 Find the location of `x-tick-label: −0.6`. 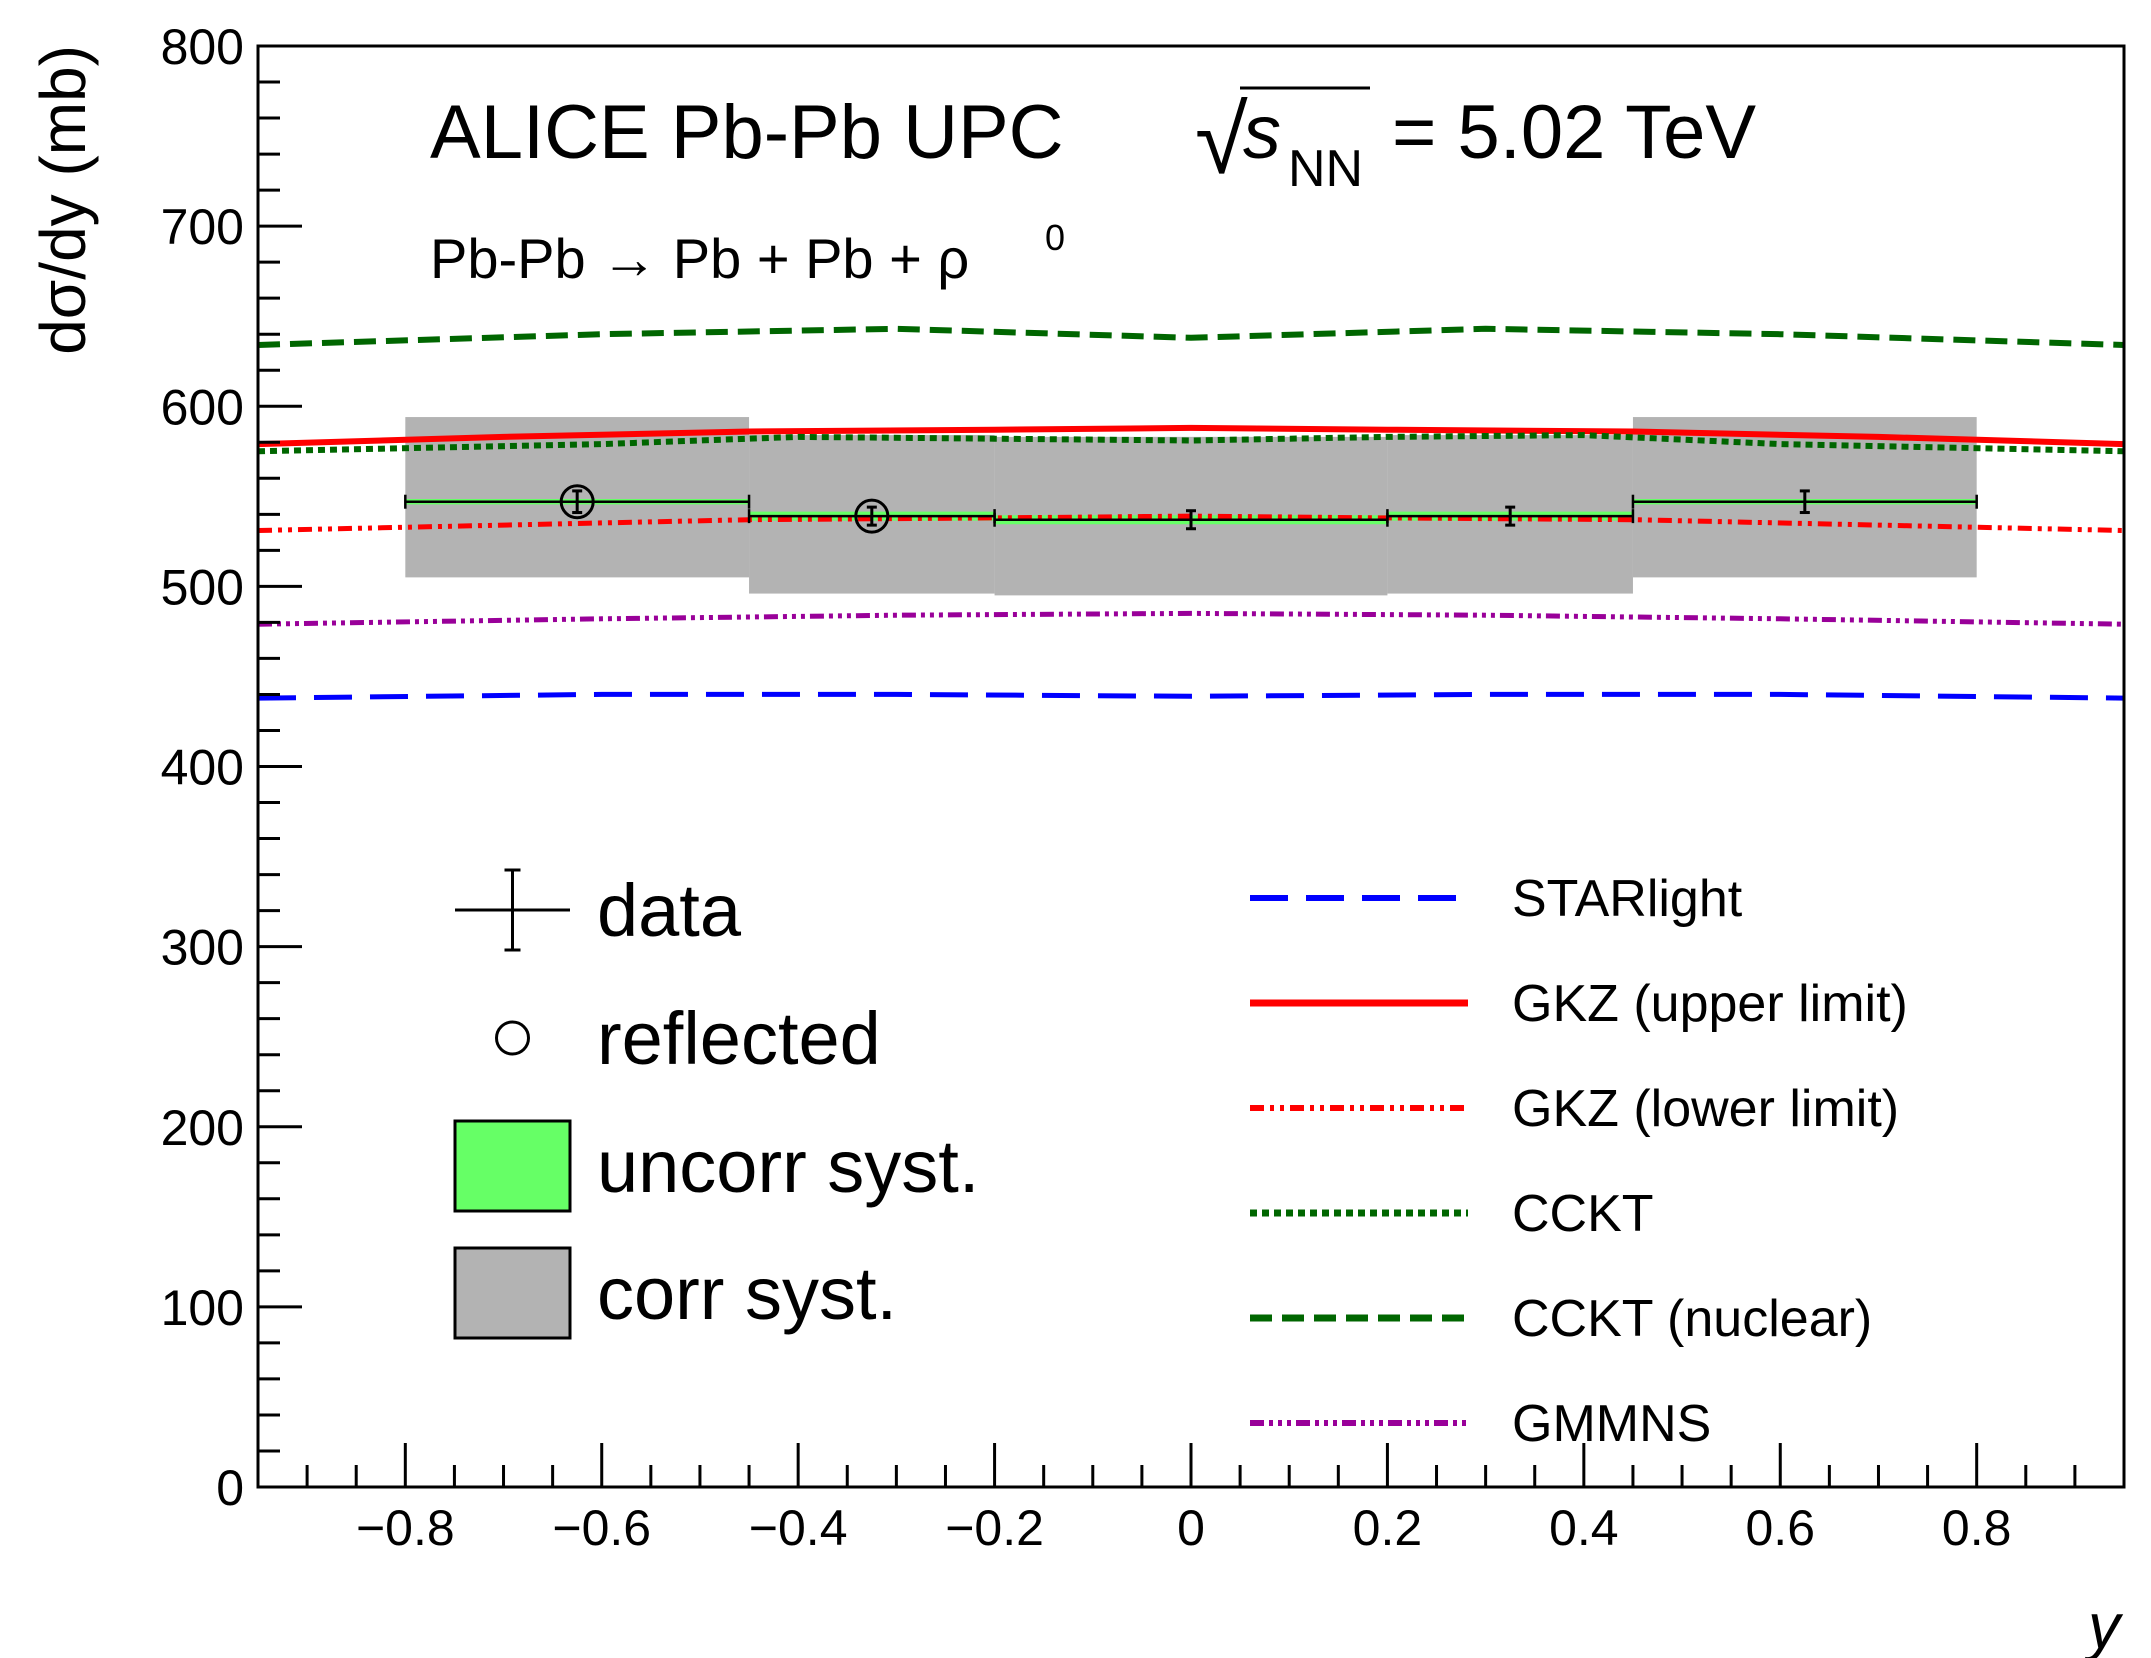

x-tick-label: −0.6 is located at coordinates (601, 1528).